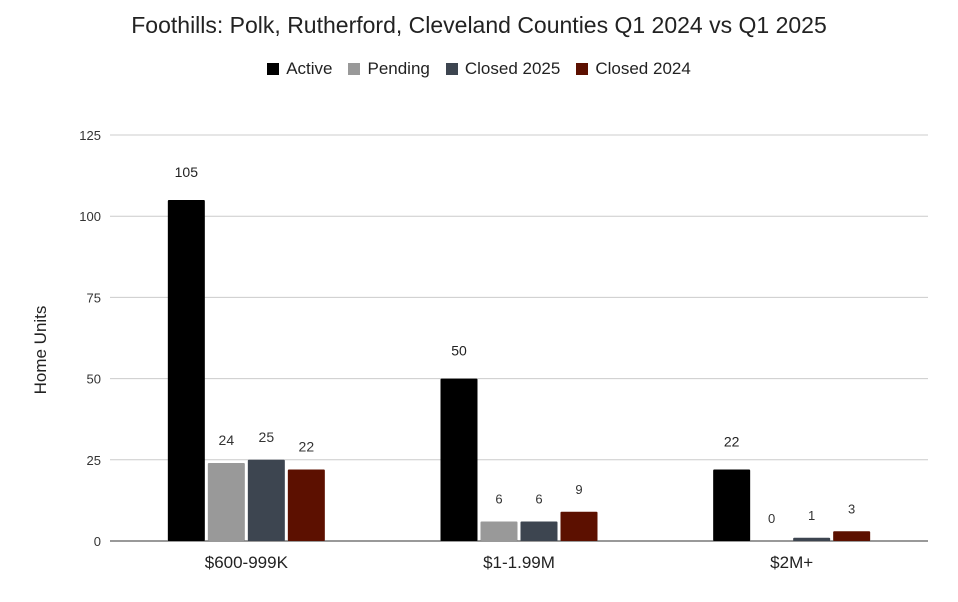 The height and width of the screenshot is (602, 958). I want to click on chart-legend: Active Pending Closed 2025 Closed 2024, so click(479, 69).